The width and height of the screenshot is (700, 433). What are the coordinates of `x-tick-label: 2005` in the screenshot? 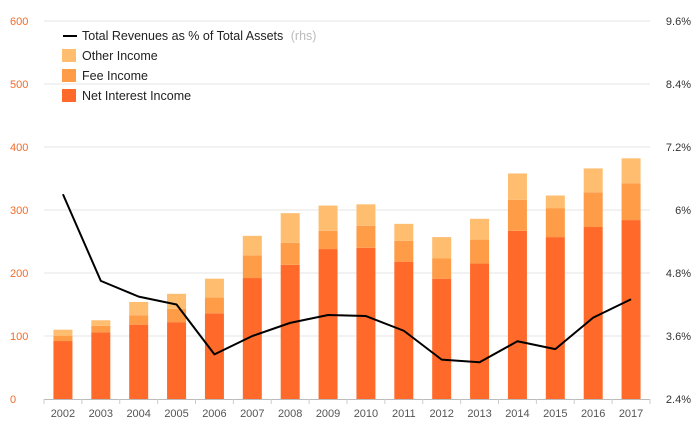 It's located at (176, 414).